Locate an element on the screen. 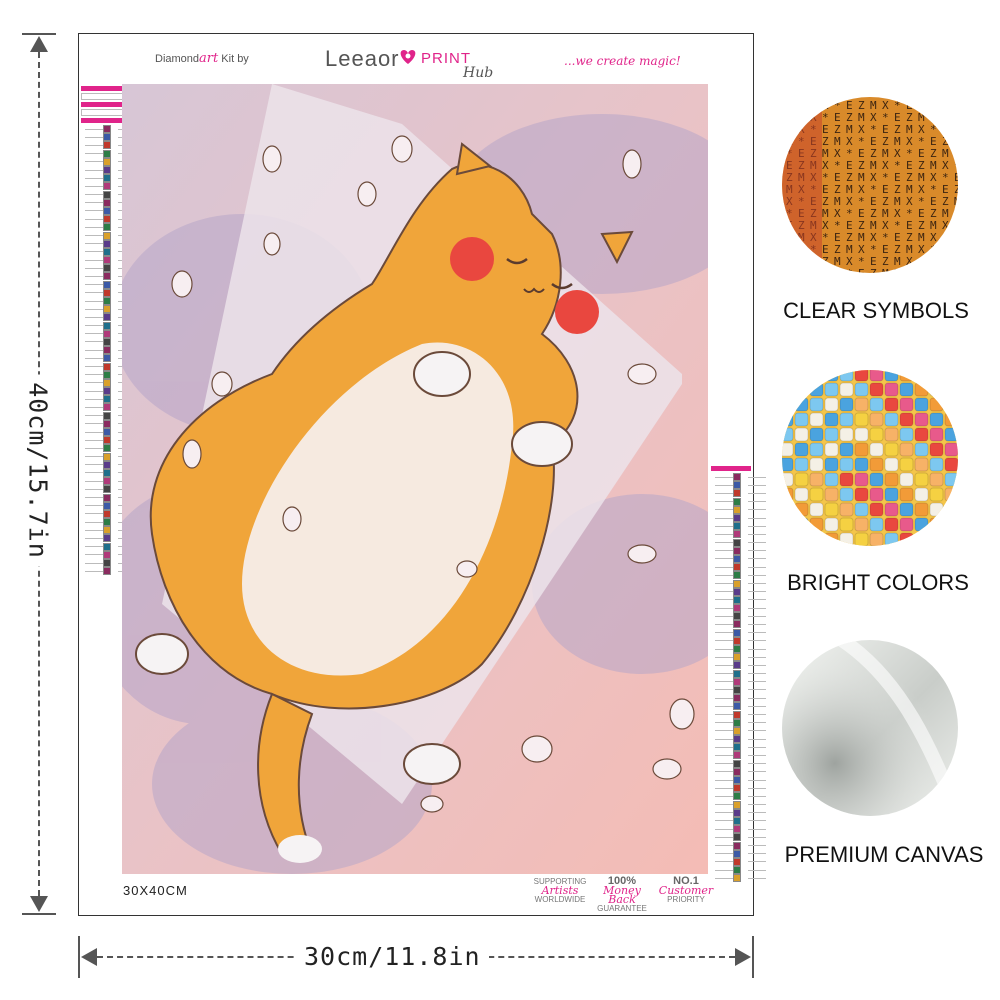  badge-priority-script: Customer is located at coordinates (686, 890).